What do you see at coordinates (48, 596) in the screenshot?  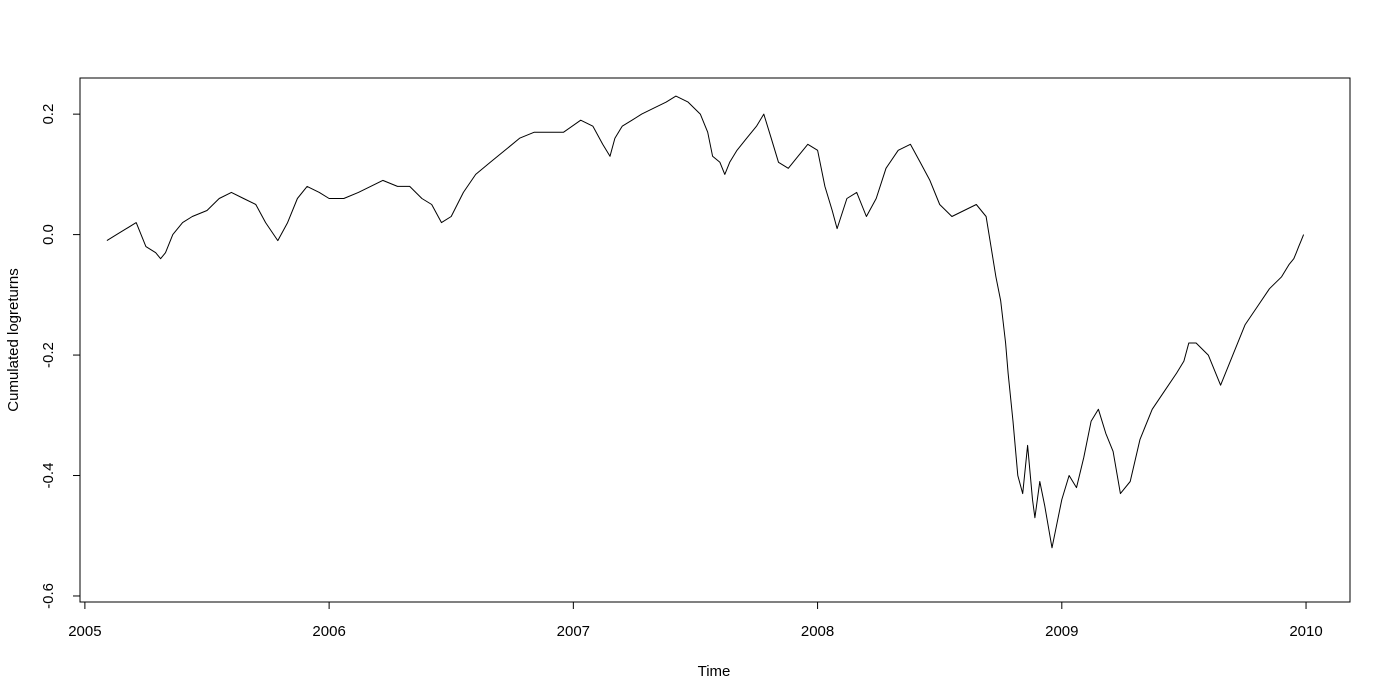 I see `y-tick-label: -0.6` at bounding box center [48, 596].